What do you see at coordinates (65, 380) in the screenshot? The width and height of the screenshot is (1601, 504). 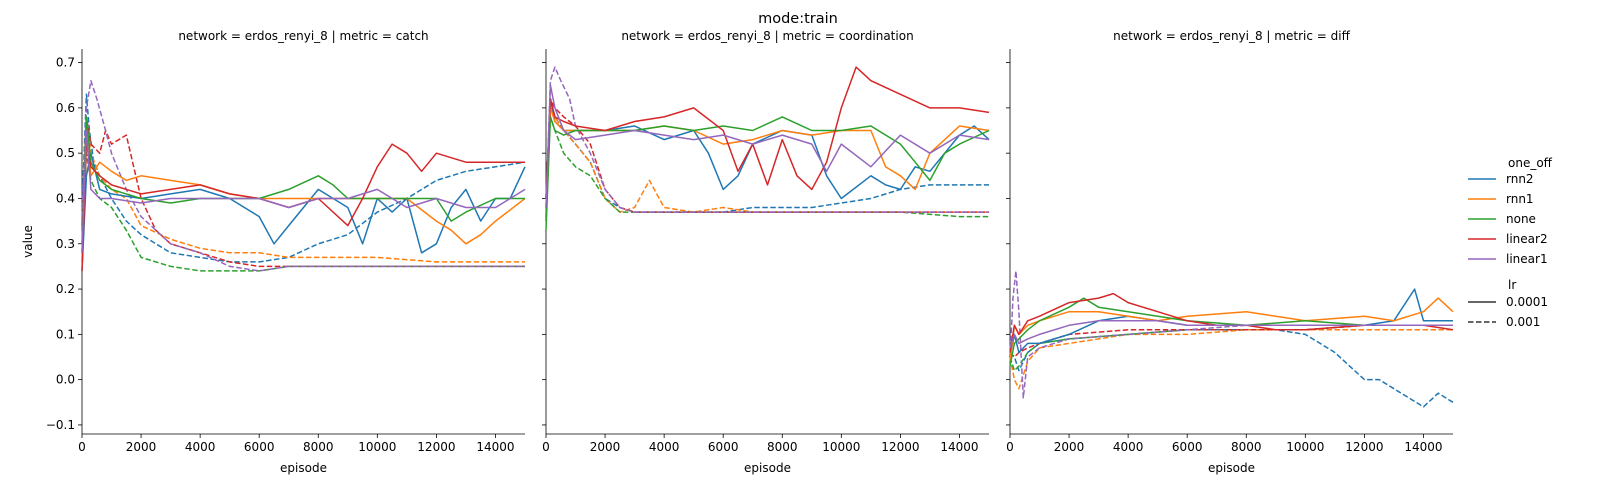 I see `y-tick-label: 0.0` at bounding box center [65, 380].